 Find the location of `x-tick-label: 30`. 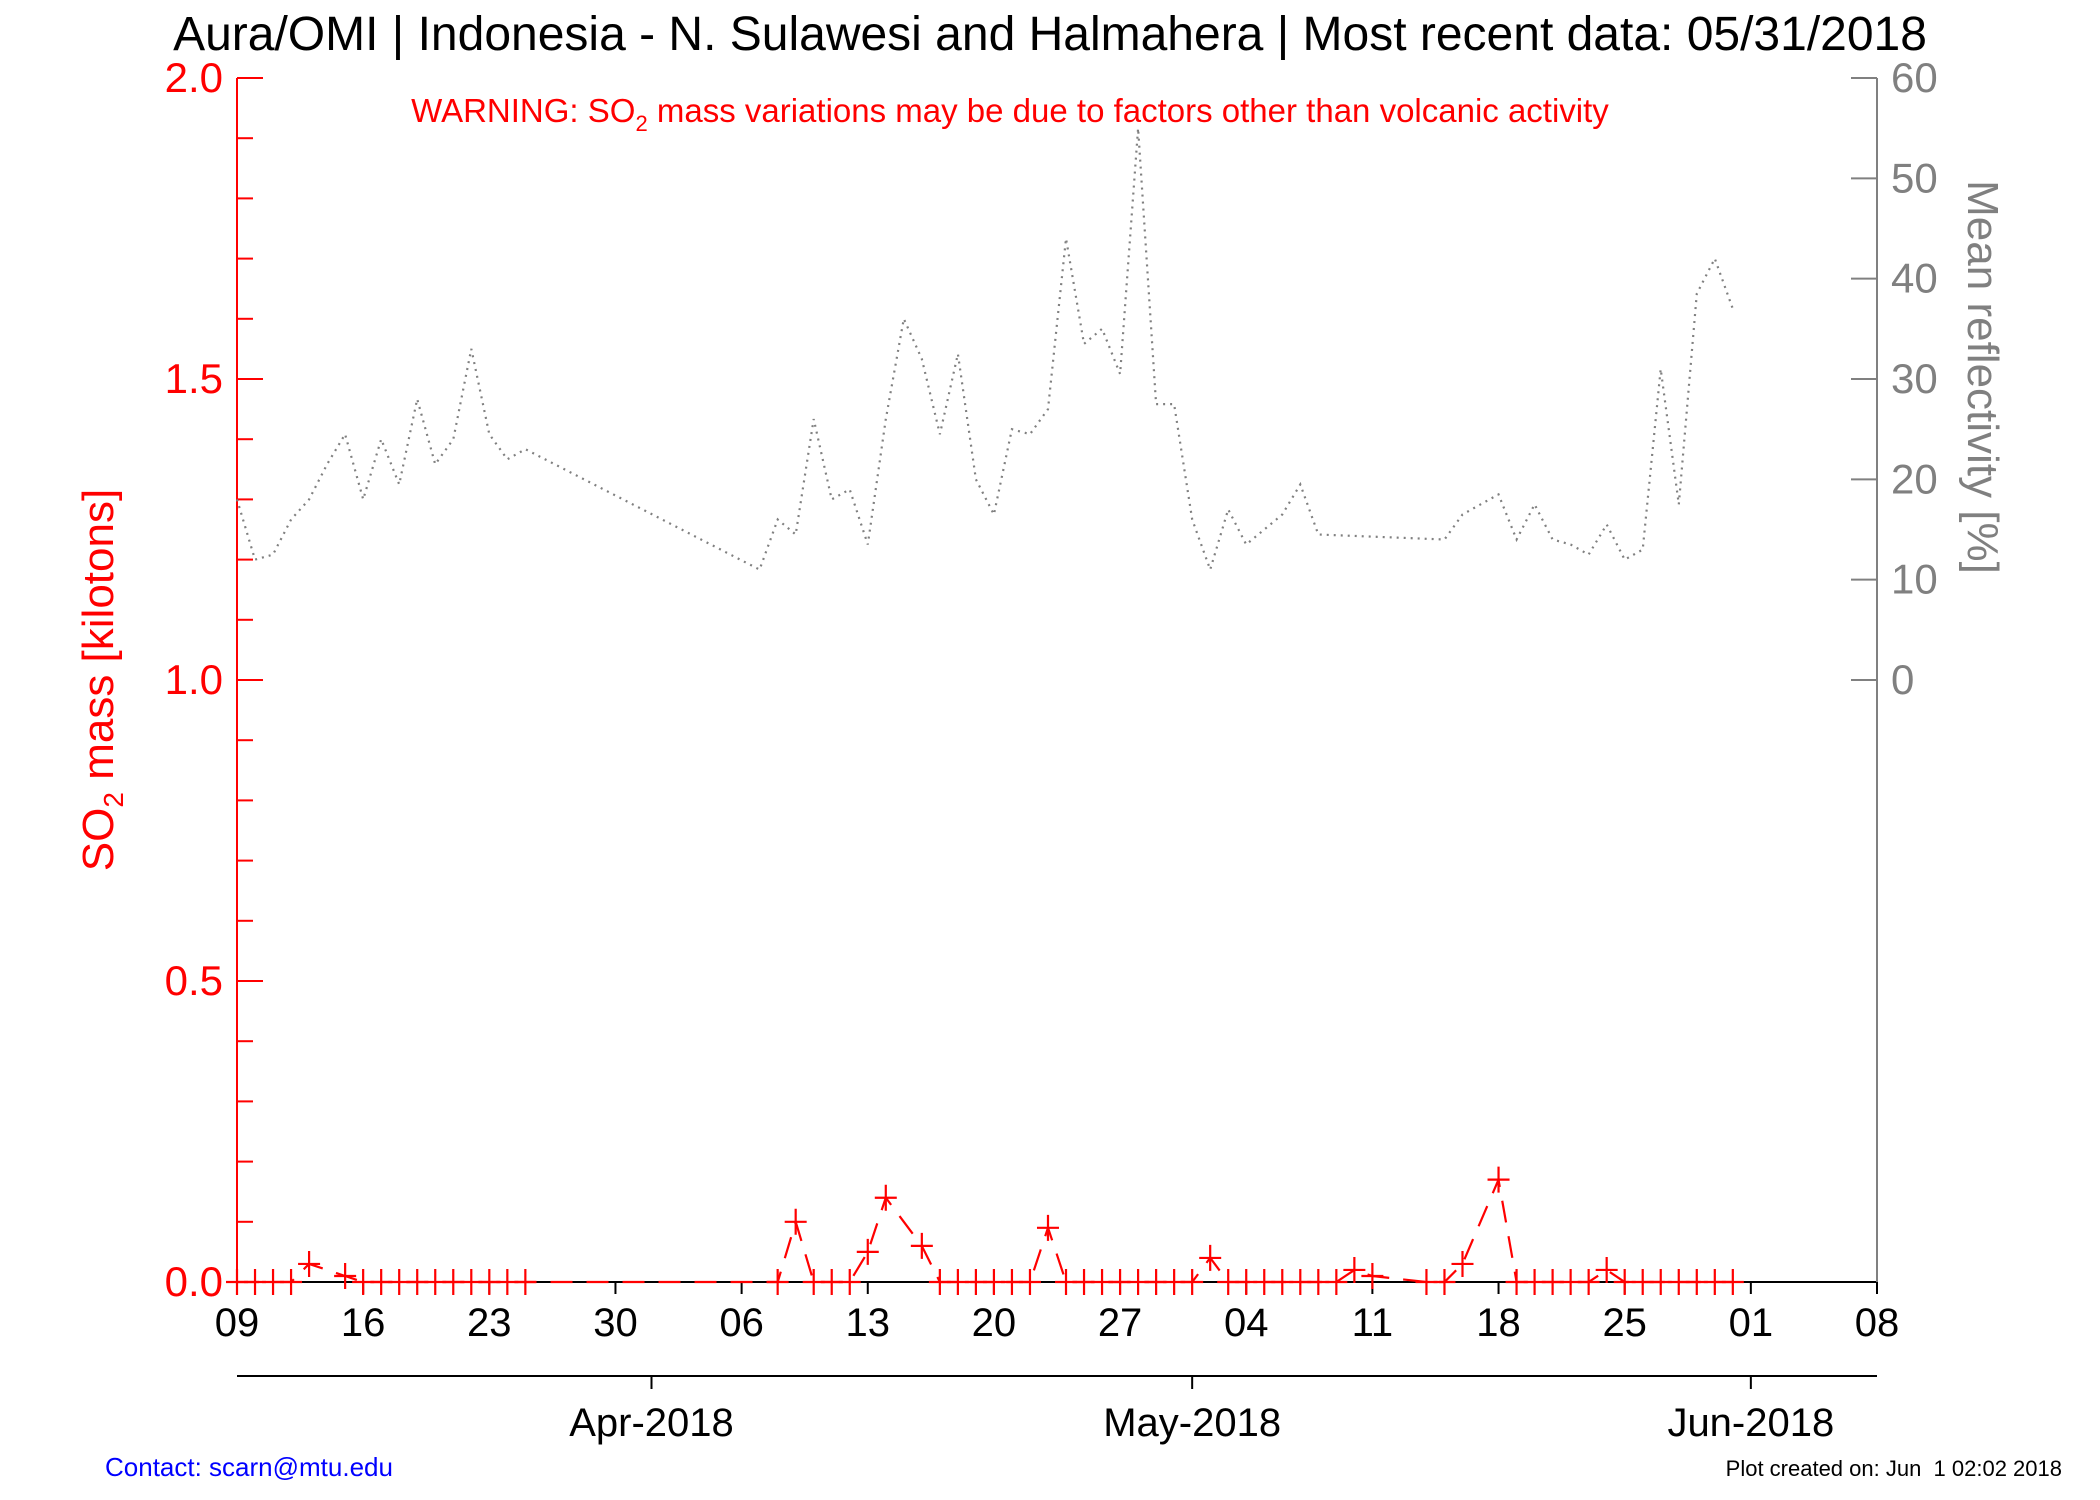

x-tick-label: 30 is located at coordinates (615, 1323).